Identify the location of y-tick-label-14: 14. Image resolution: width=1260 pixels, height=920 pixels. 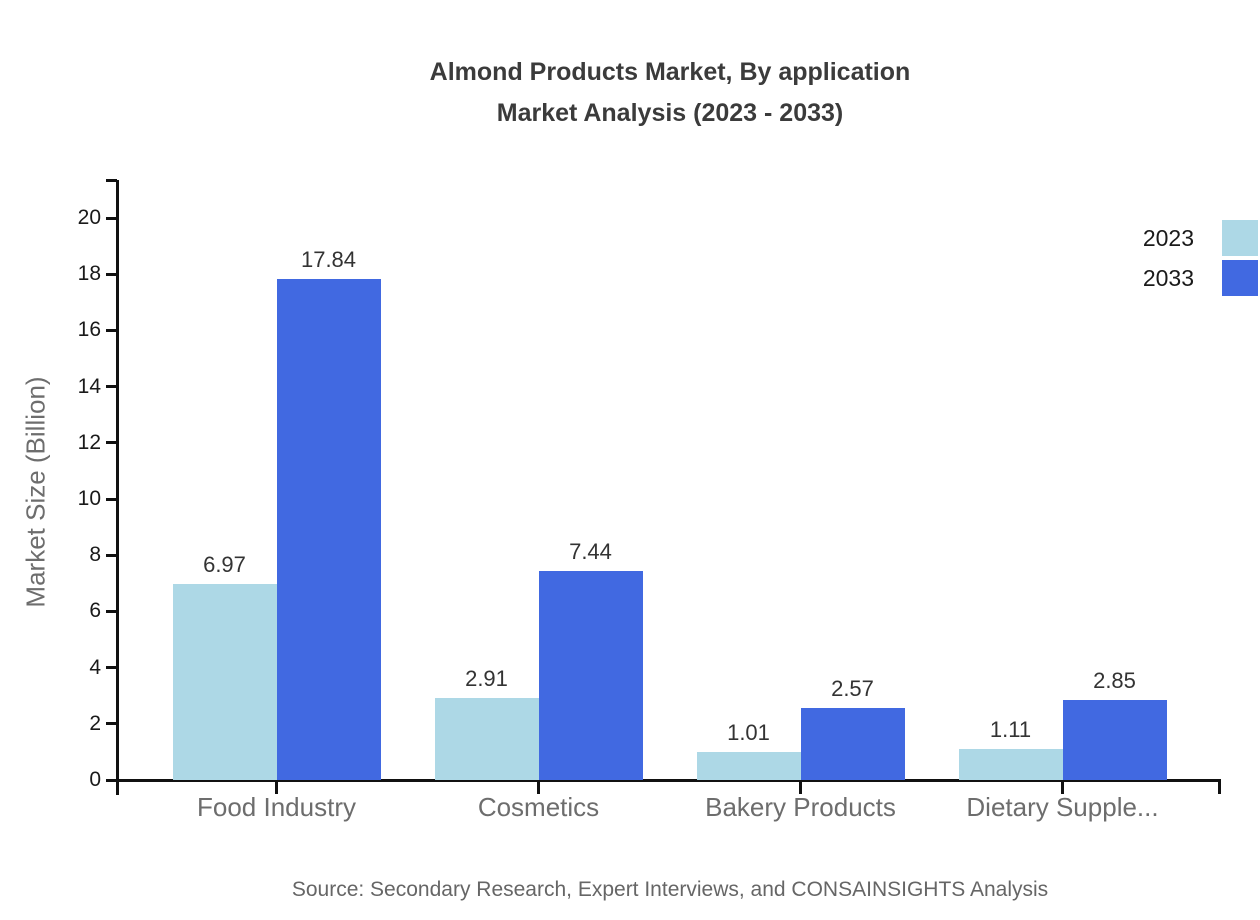
(89, 386).